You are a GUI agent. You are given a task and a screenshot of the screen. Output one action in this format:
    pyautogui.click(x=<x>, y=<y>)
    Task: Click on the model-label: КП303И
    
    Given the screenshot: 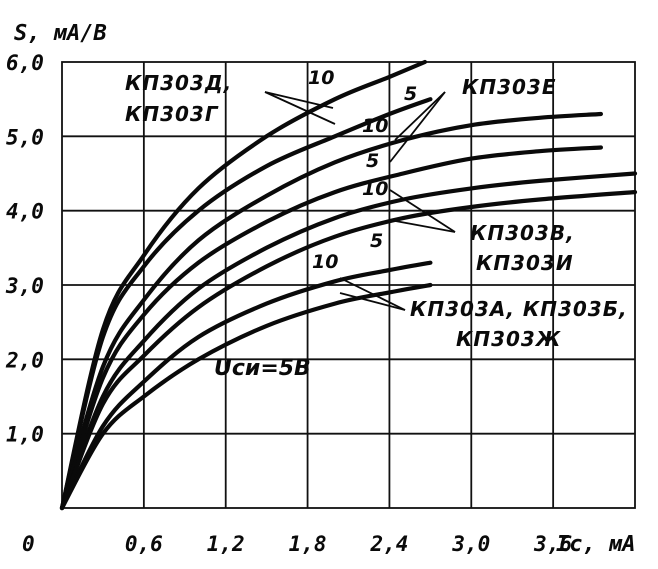 What is the action you would take?
    pyautogui.click(x=525, y=263)
    